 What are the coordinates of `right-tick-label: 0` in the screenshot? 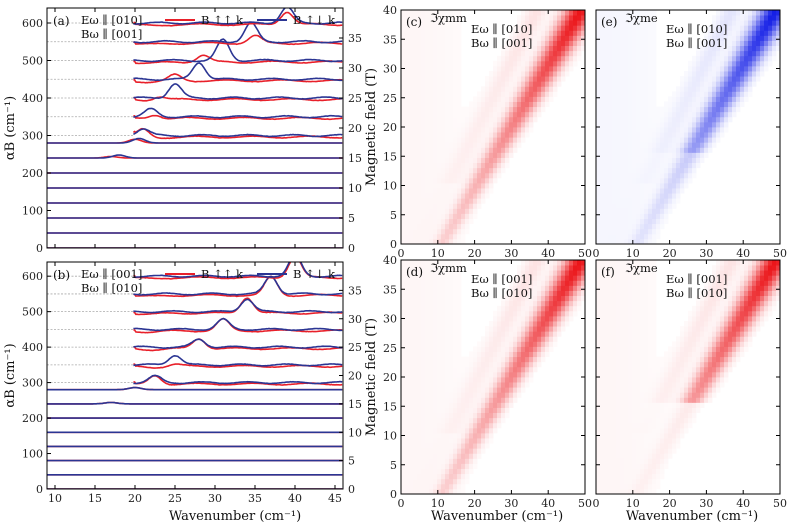 It's located at (351, 489).